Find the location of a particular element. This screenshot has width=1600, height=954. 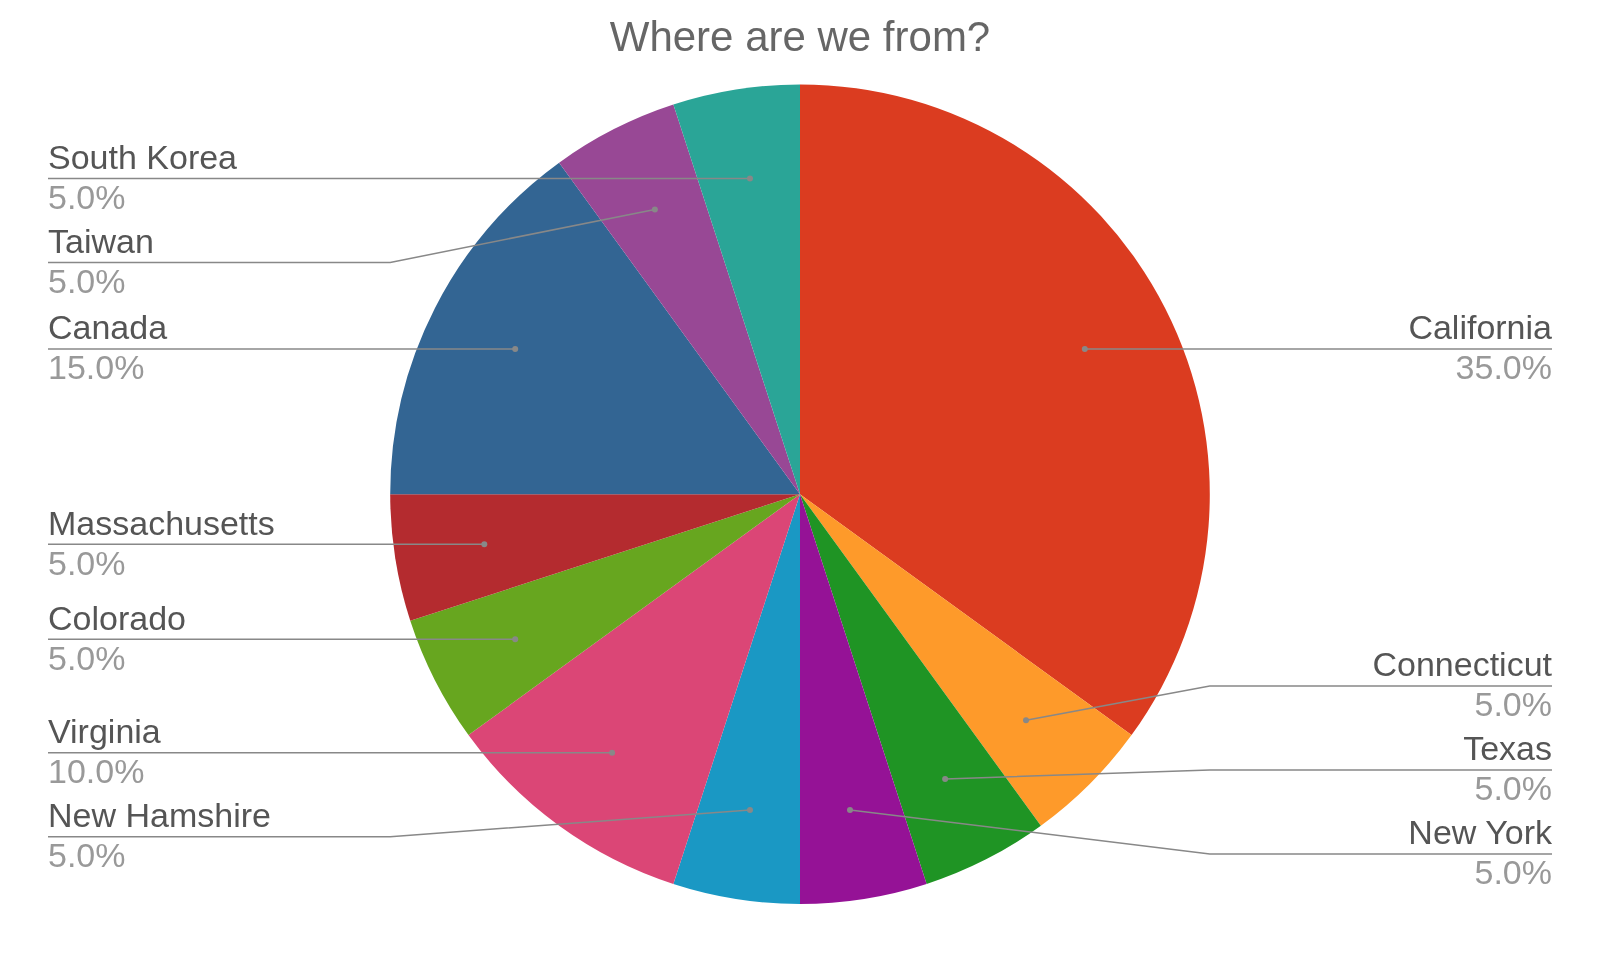

slice-label: Massachusetts is located at coordinates (161, 522).